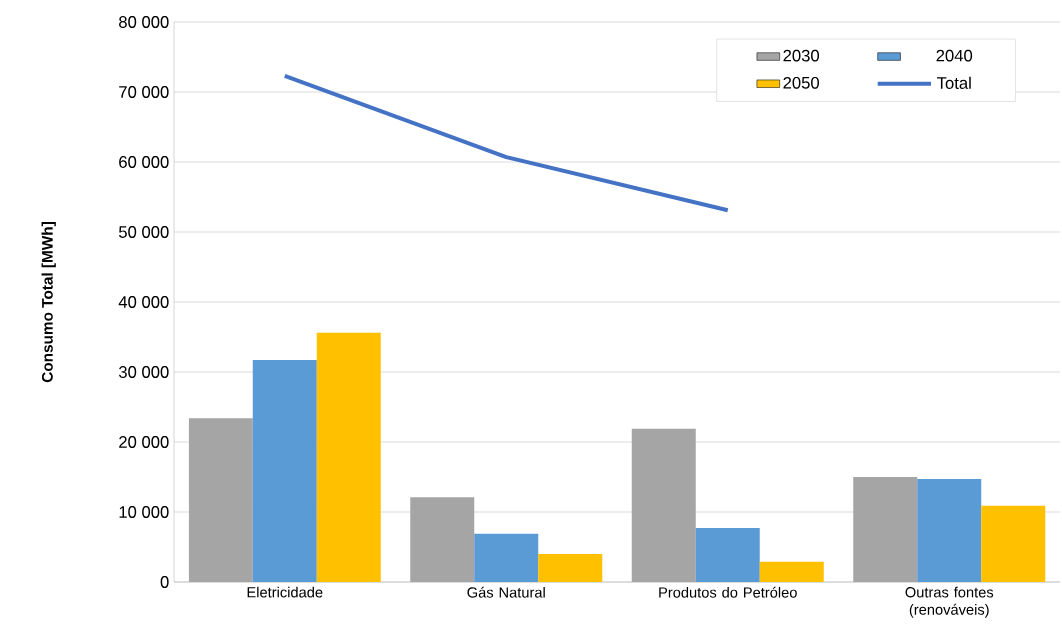 The width and height of the screenshot is (1062, 644). Describe the element at coordinates (143, 372) in the screenshot. I see `y-tick-label: 30 000` at that location.